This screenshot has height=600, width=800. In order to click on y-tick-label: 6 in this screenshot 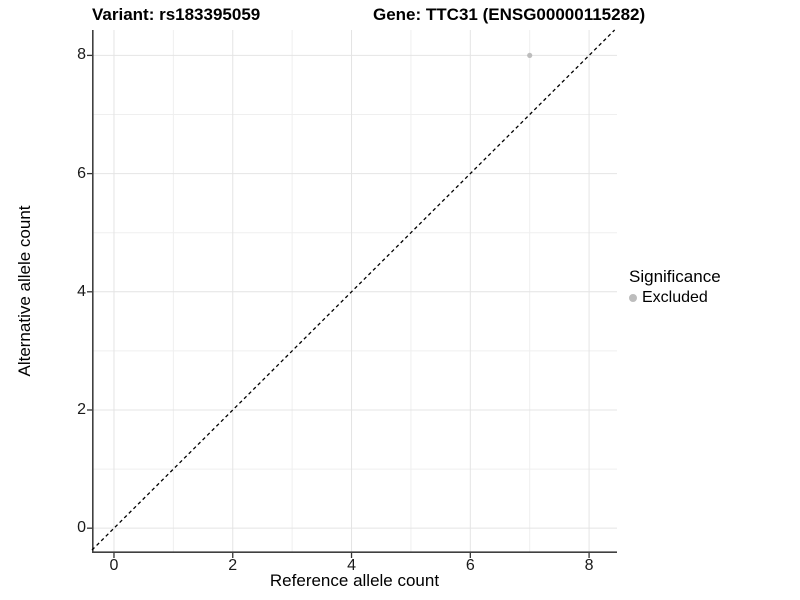, I will do `click(81, 173)`.